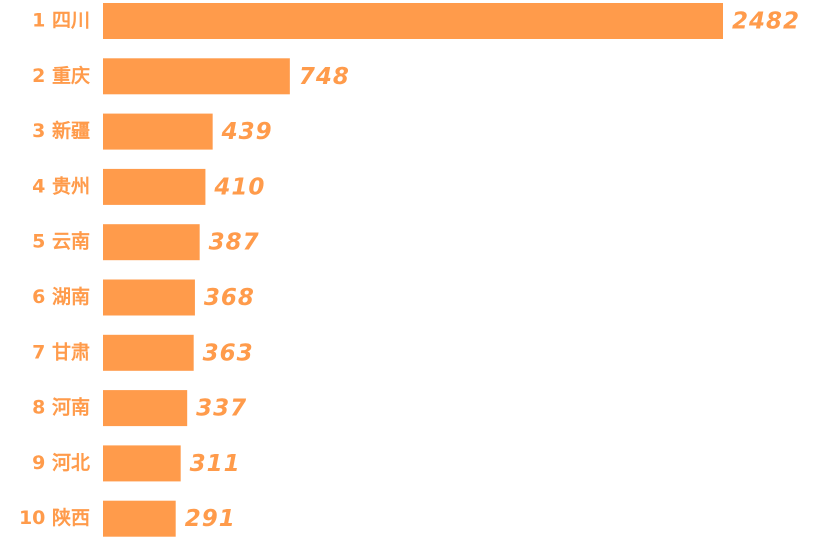  I want to click on category-label: 3 新疆, so click(61, 130).